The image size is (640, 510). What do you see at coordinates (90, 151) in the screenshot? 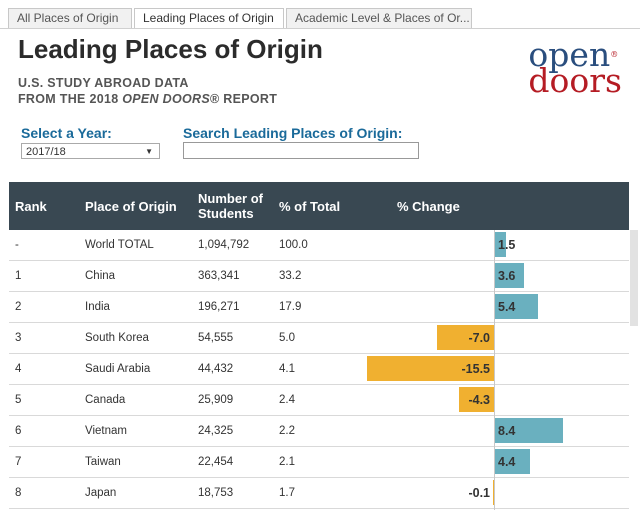
I see `year-select: 2017/18 ▼` at bounding box center [90, 151].